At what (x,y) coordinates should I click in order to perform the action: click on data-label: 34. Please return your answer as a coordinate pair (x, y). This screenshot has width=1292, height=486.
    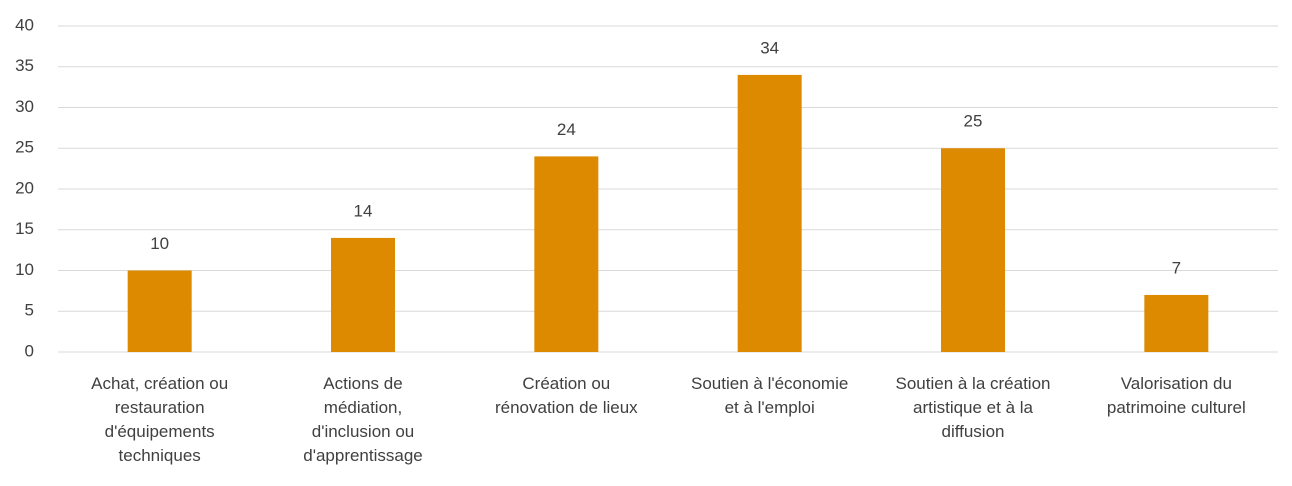
    Looking at the image, I should click on (769, 47).